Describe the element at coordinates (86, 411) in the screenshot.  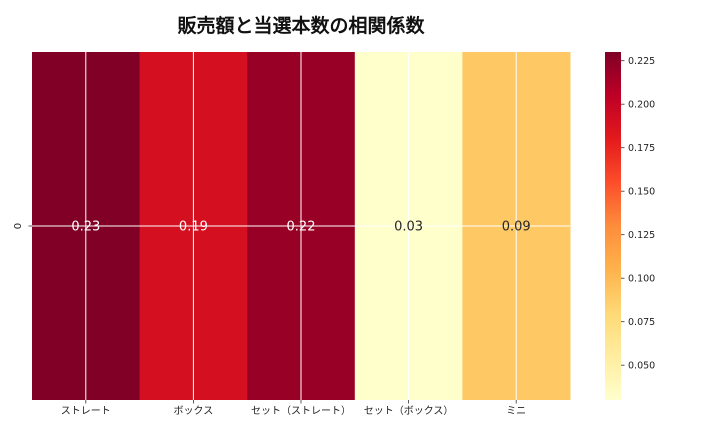
I see `x-tick-label: ストレート` at that location.